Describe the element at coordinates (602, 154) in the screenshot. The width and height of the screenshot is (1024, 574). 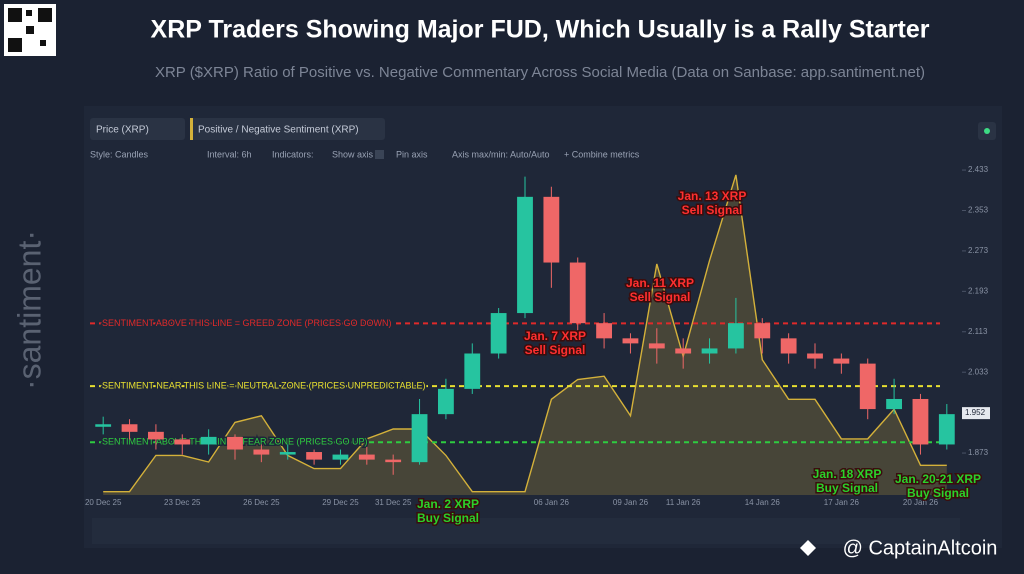
I see `toolbar-item: + Combine metrics` at that location.